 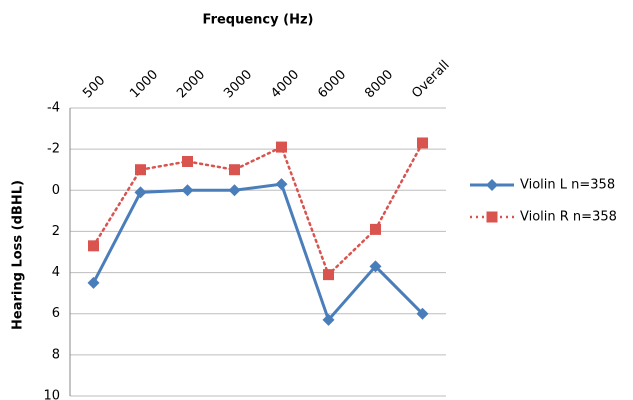 What do you see at coordinates (53, 108) in the screenshot?
I see `y-tick-label: -4` at bounding box center [53, 108].